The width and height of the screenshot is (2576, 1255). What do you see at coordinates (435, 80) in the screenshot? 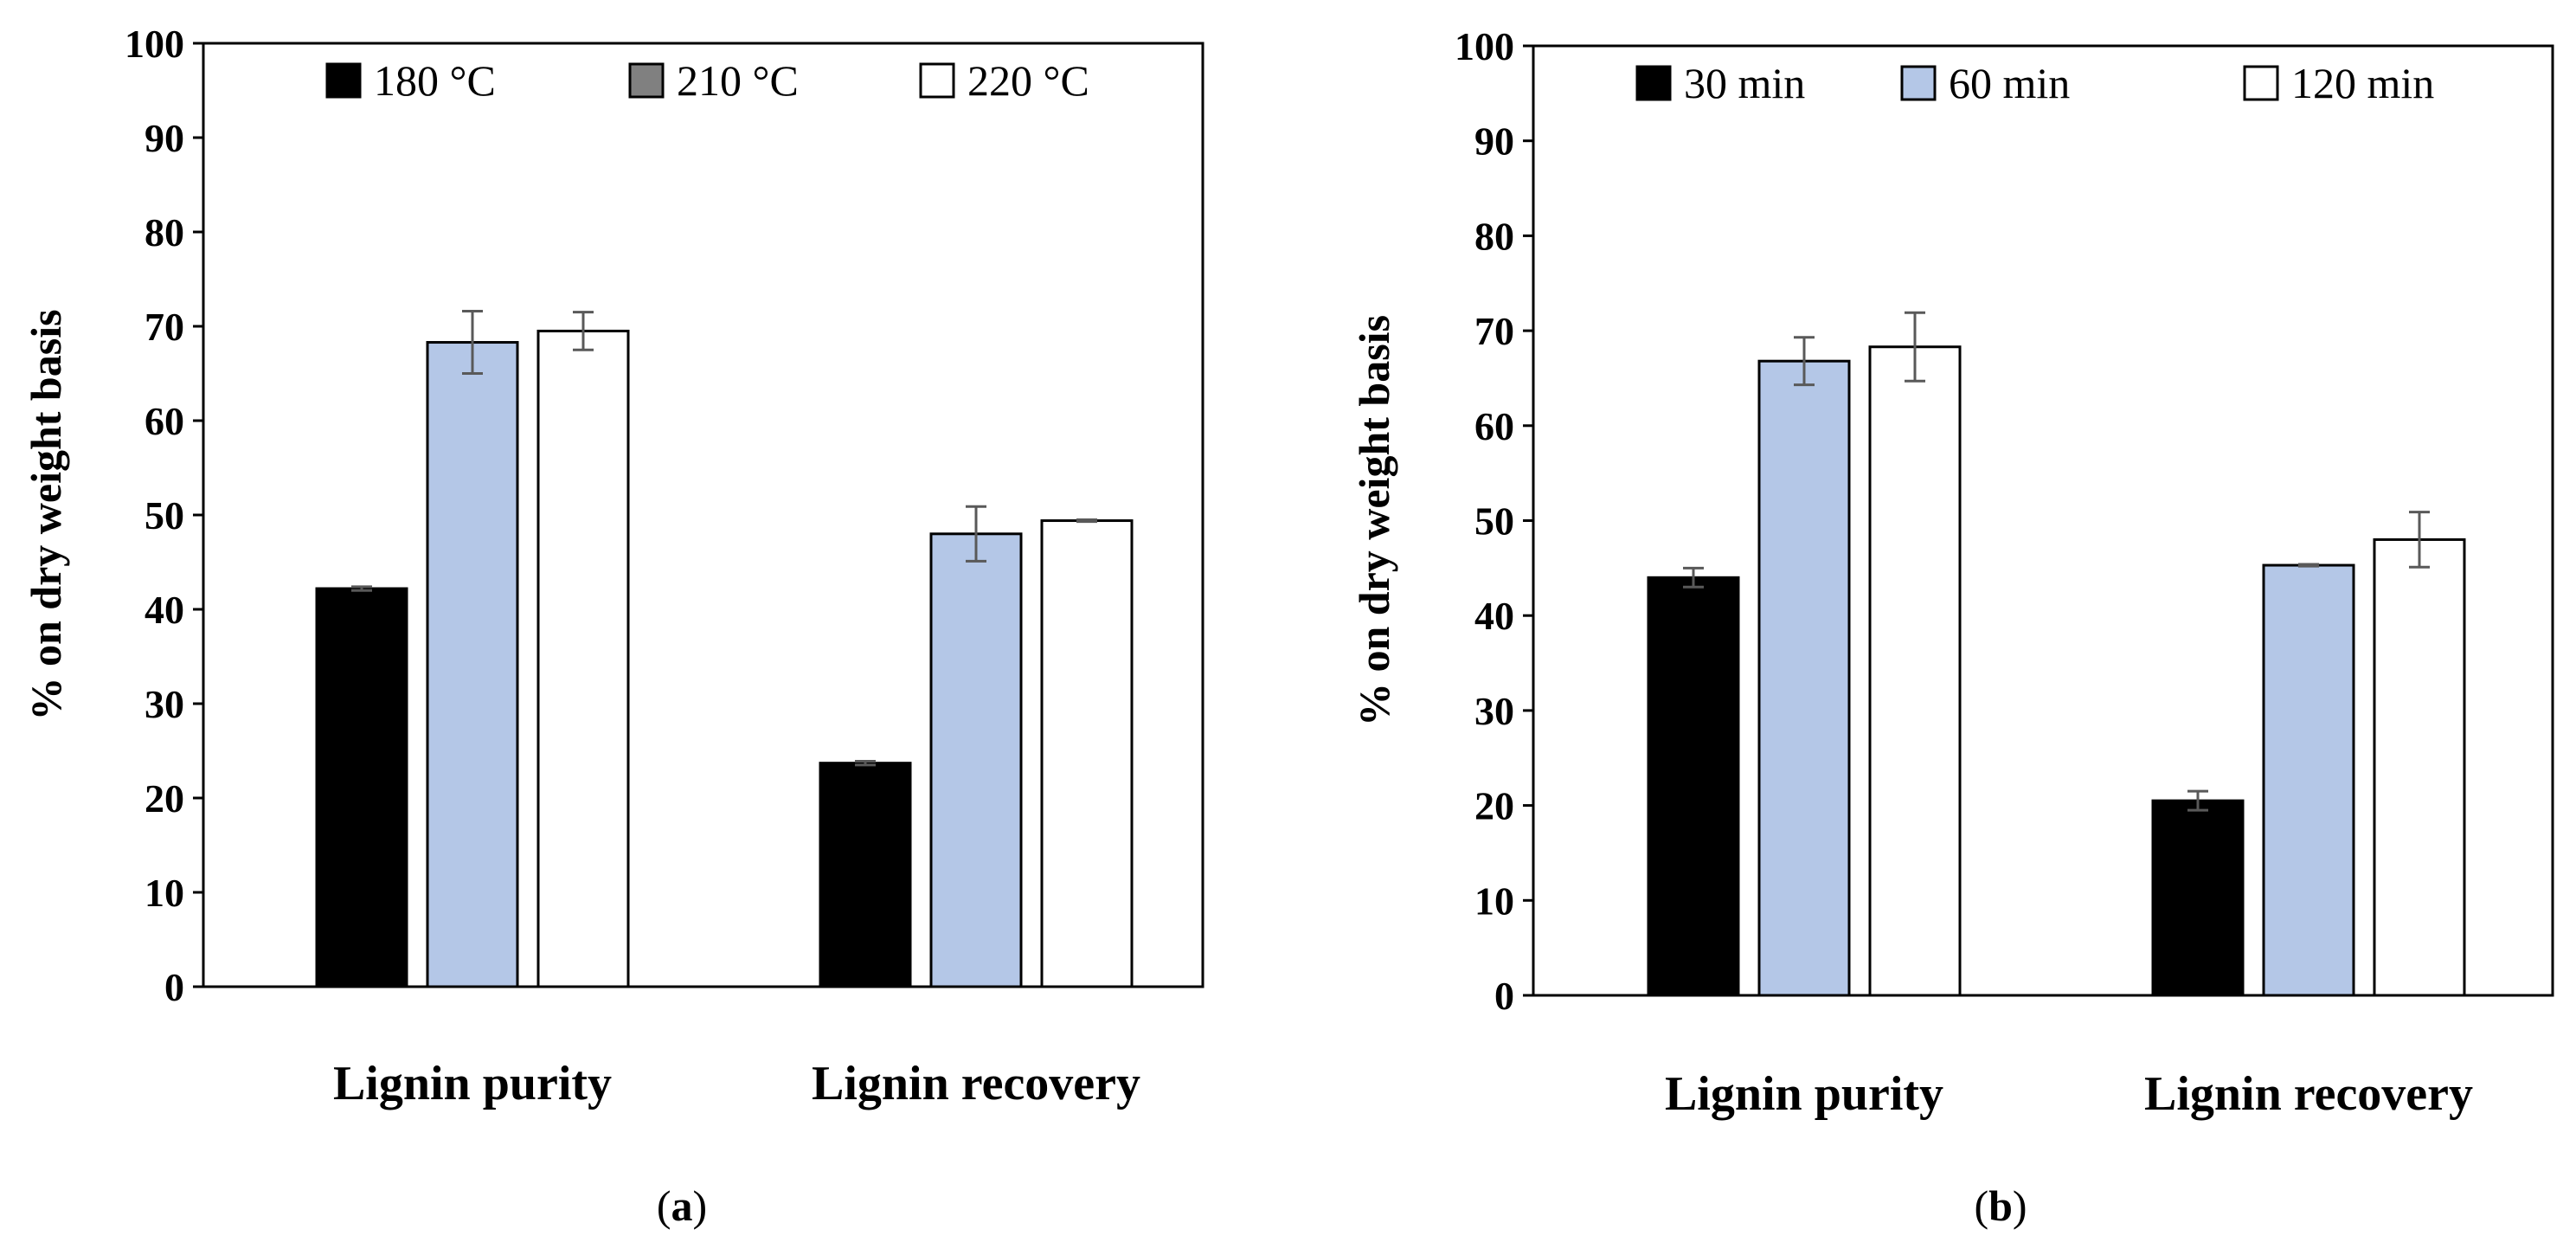
I see `legend-label: 180 °C` at bounding box center [435, 80].